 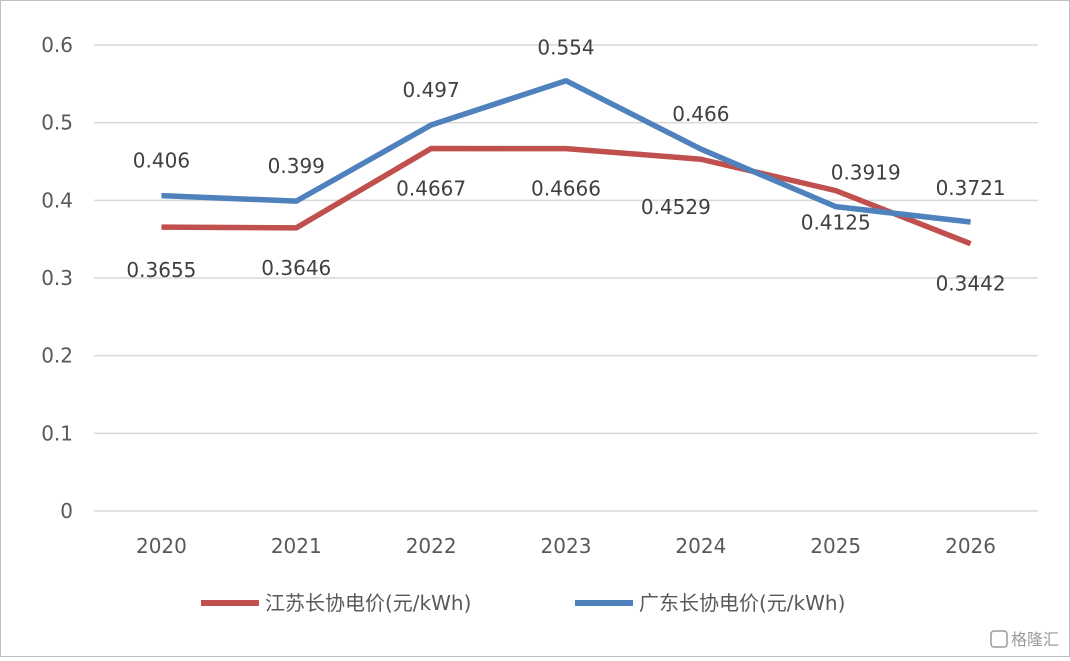 I want to click on x-tick-label: 2026, so click(x=970, y=546).